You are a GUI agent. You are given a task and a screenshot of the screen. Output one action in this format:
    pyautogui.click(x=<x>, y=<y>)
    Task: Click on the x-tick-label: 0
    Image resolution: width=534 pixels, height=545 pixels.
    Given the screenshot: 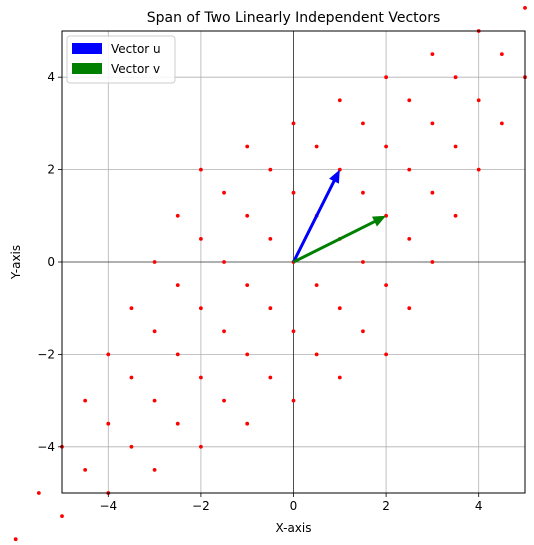 What is the action you would take?
    pyautogui.click(x=294, y=506)
    